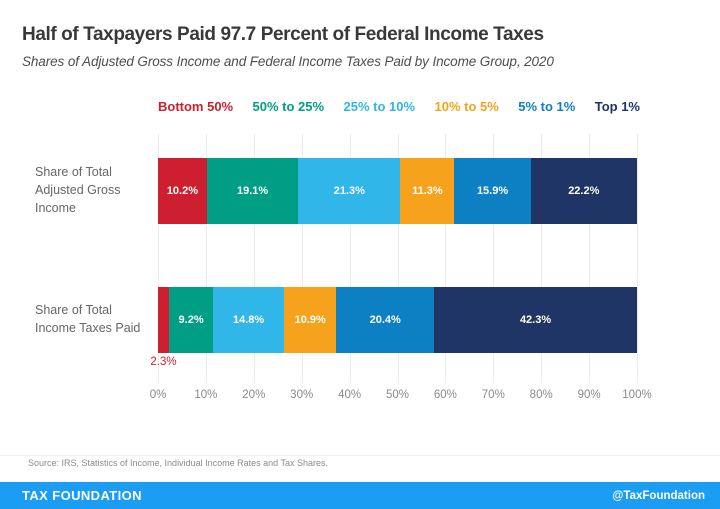  I want to click on segment-value-label: 10.2%, so click(182, 191).